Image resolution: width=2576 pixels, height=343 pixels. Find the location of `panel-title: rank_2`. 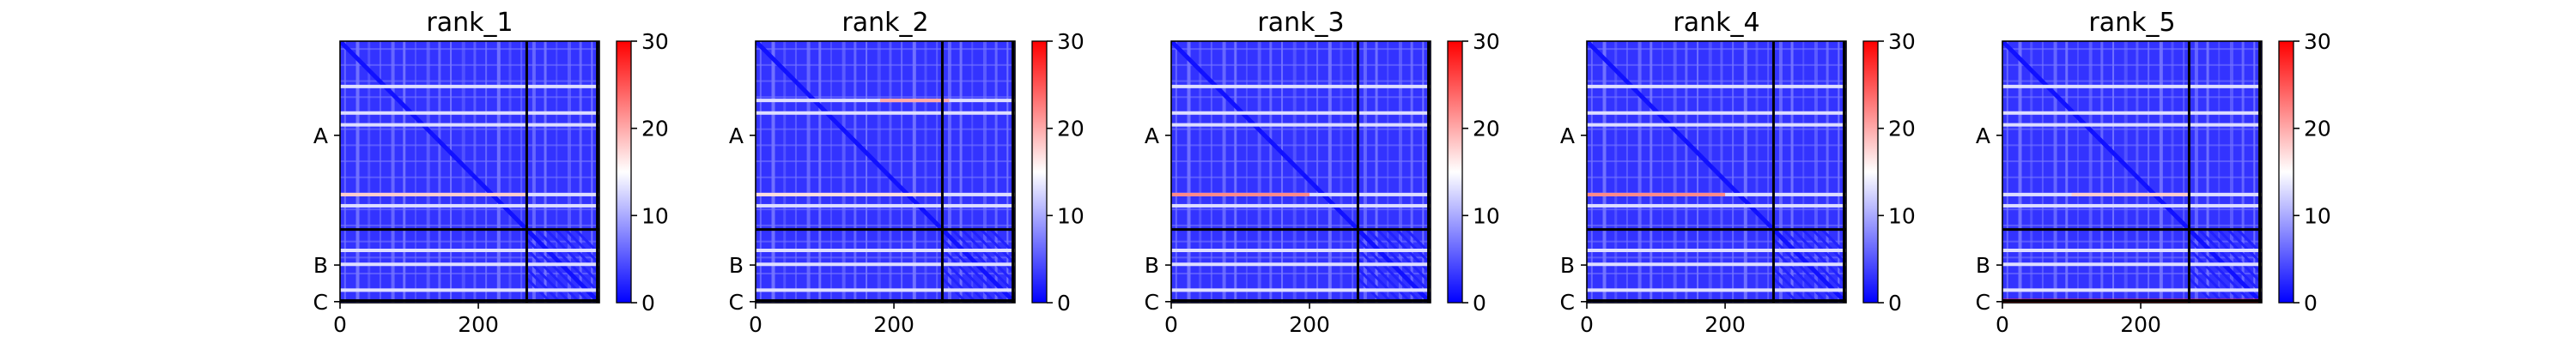

panel-title: rank_2 is located at coordinates (885, 23).